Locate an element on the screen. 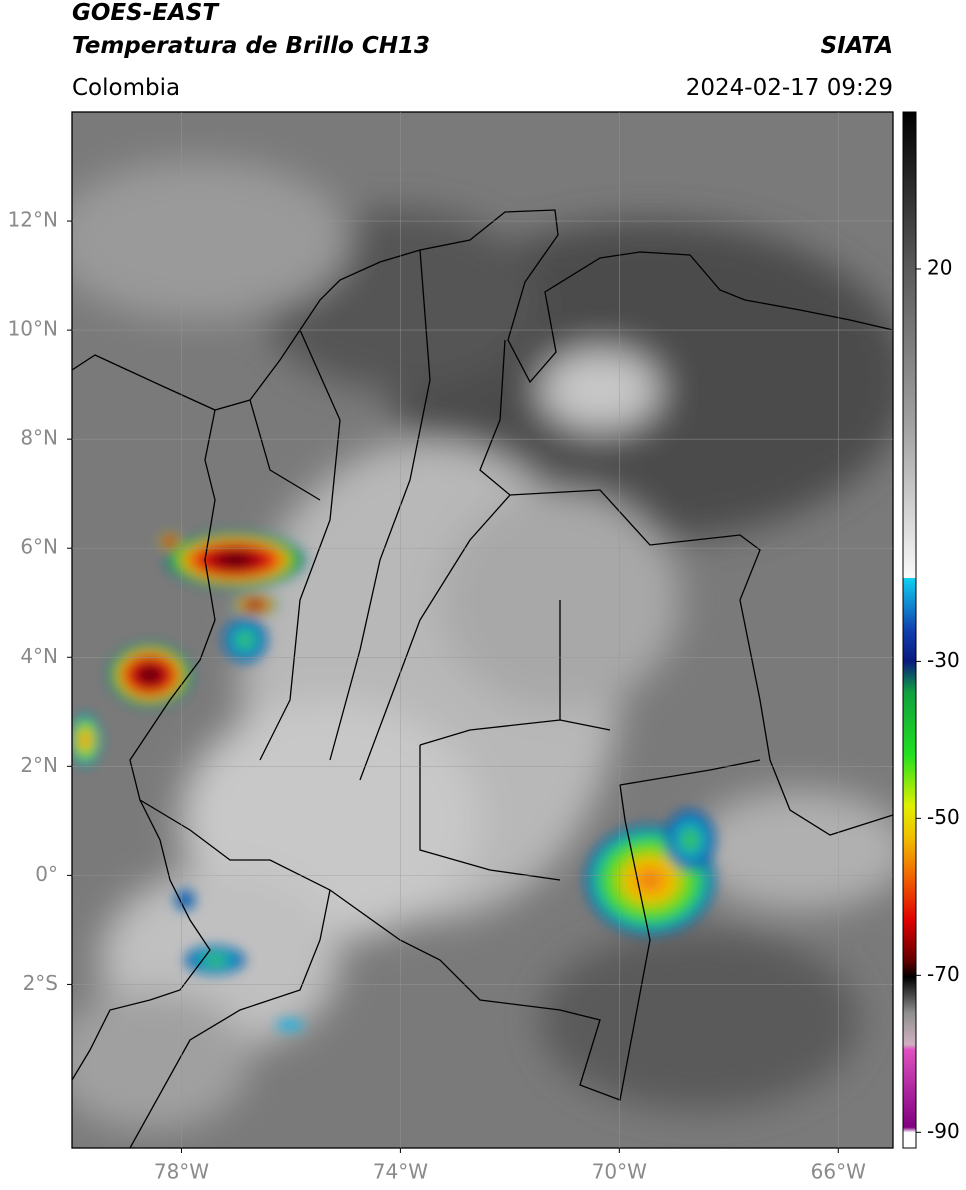 Image resolution: width=966 pixels, height=1190 pixels. y-tick-label: 2°N is located at coordinates (39, 765).